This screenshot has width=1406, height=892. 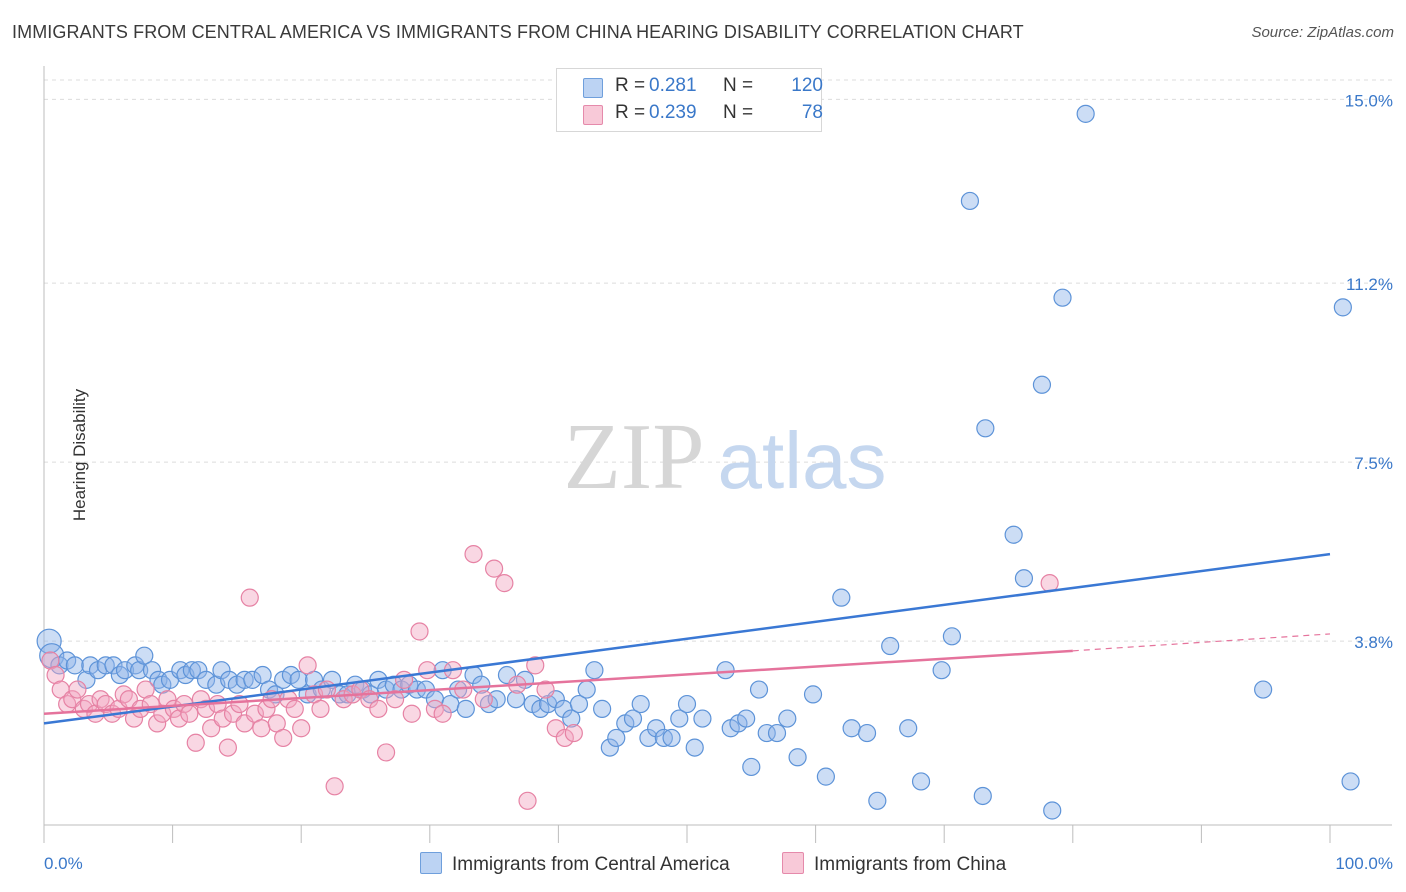 I want to click on watermark-zip: ZIP, so click(x=634, y=457).